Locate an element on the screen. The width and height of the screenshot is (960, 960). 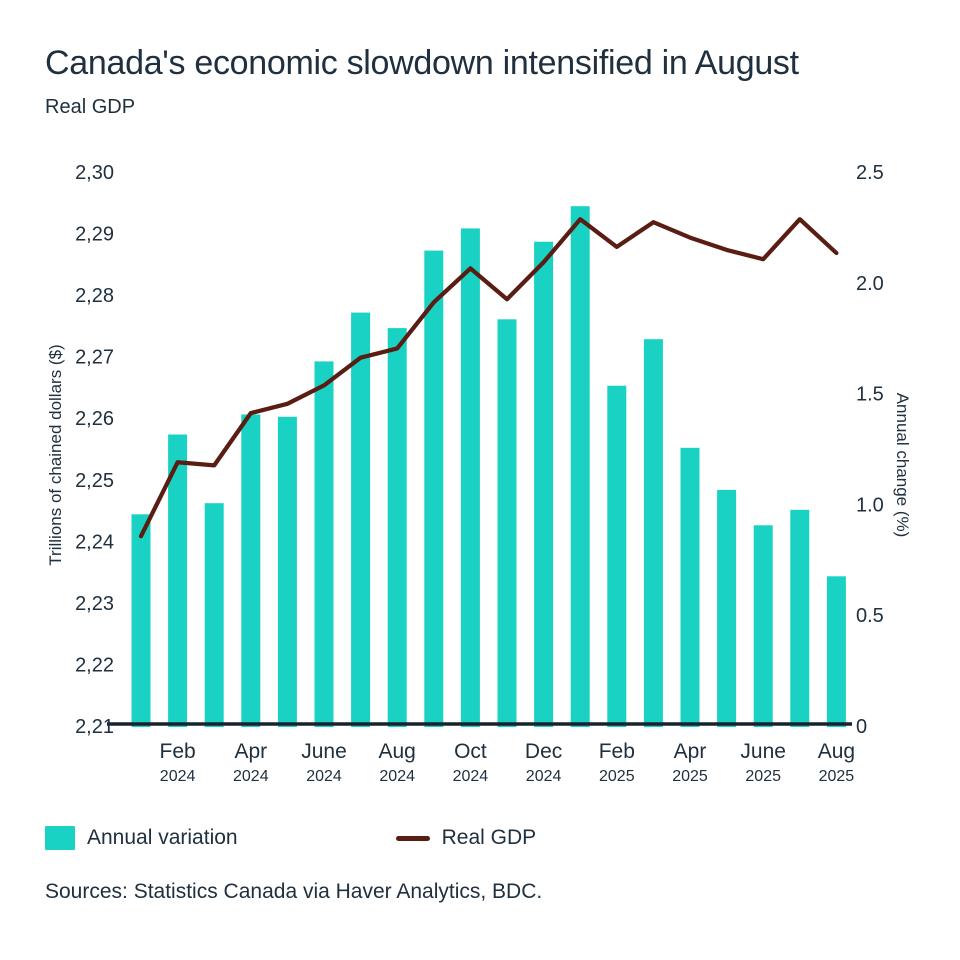
bar-nov-2024 is located at coordinates (507, 523).